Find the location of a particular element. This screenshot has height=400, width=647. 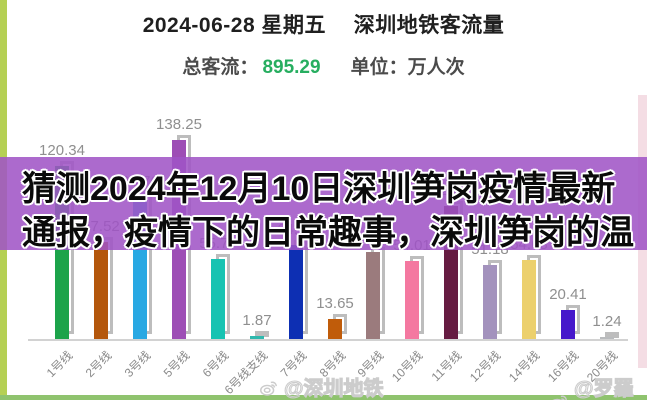

value-label-6号线支线: 1.87 is located at coordinates (257, 320).